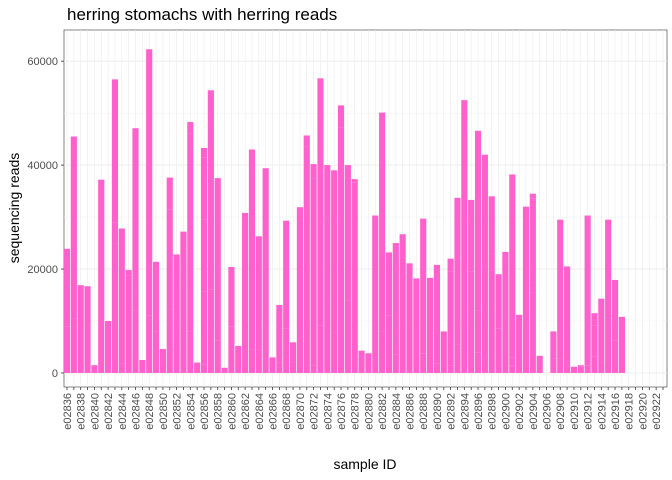 The height and width of the screenshot is (480, 672). I want to click on x-tick-label: e02872, so click(315, 411).